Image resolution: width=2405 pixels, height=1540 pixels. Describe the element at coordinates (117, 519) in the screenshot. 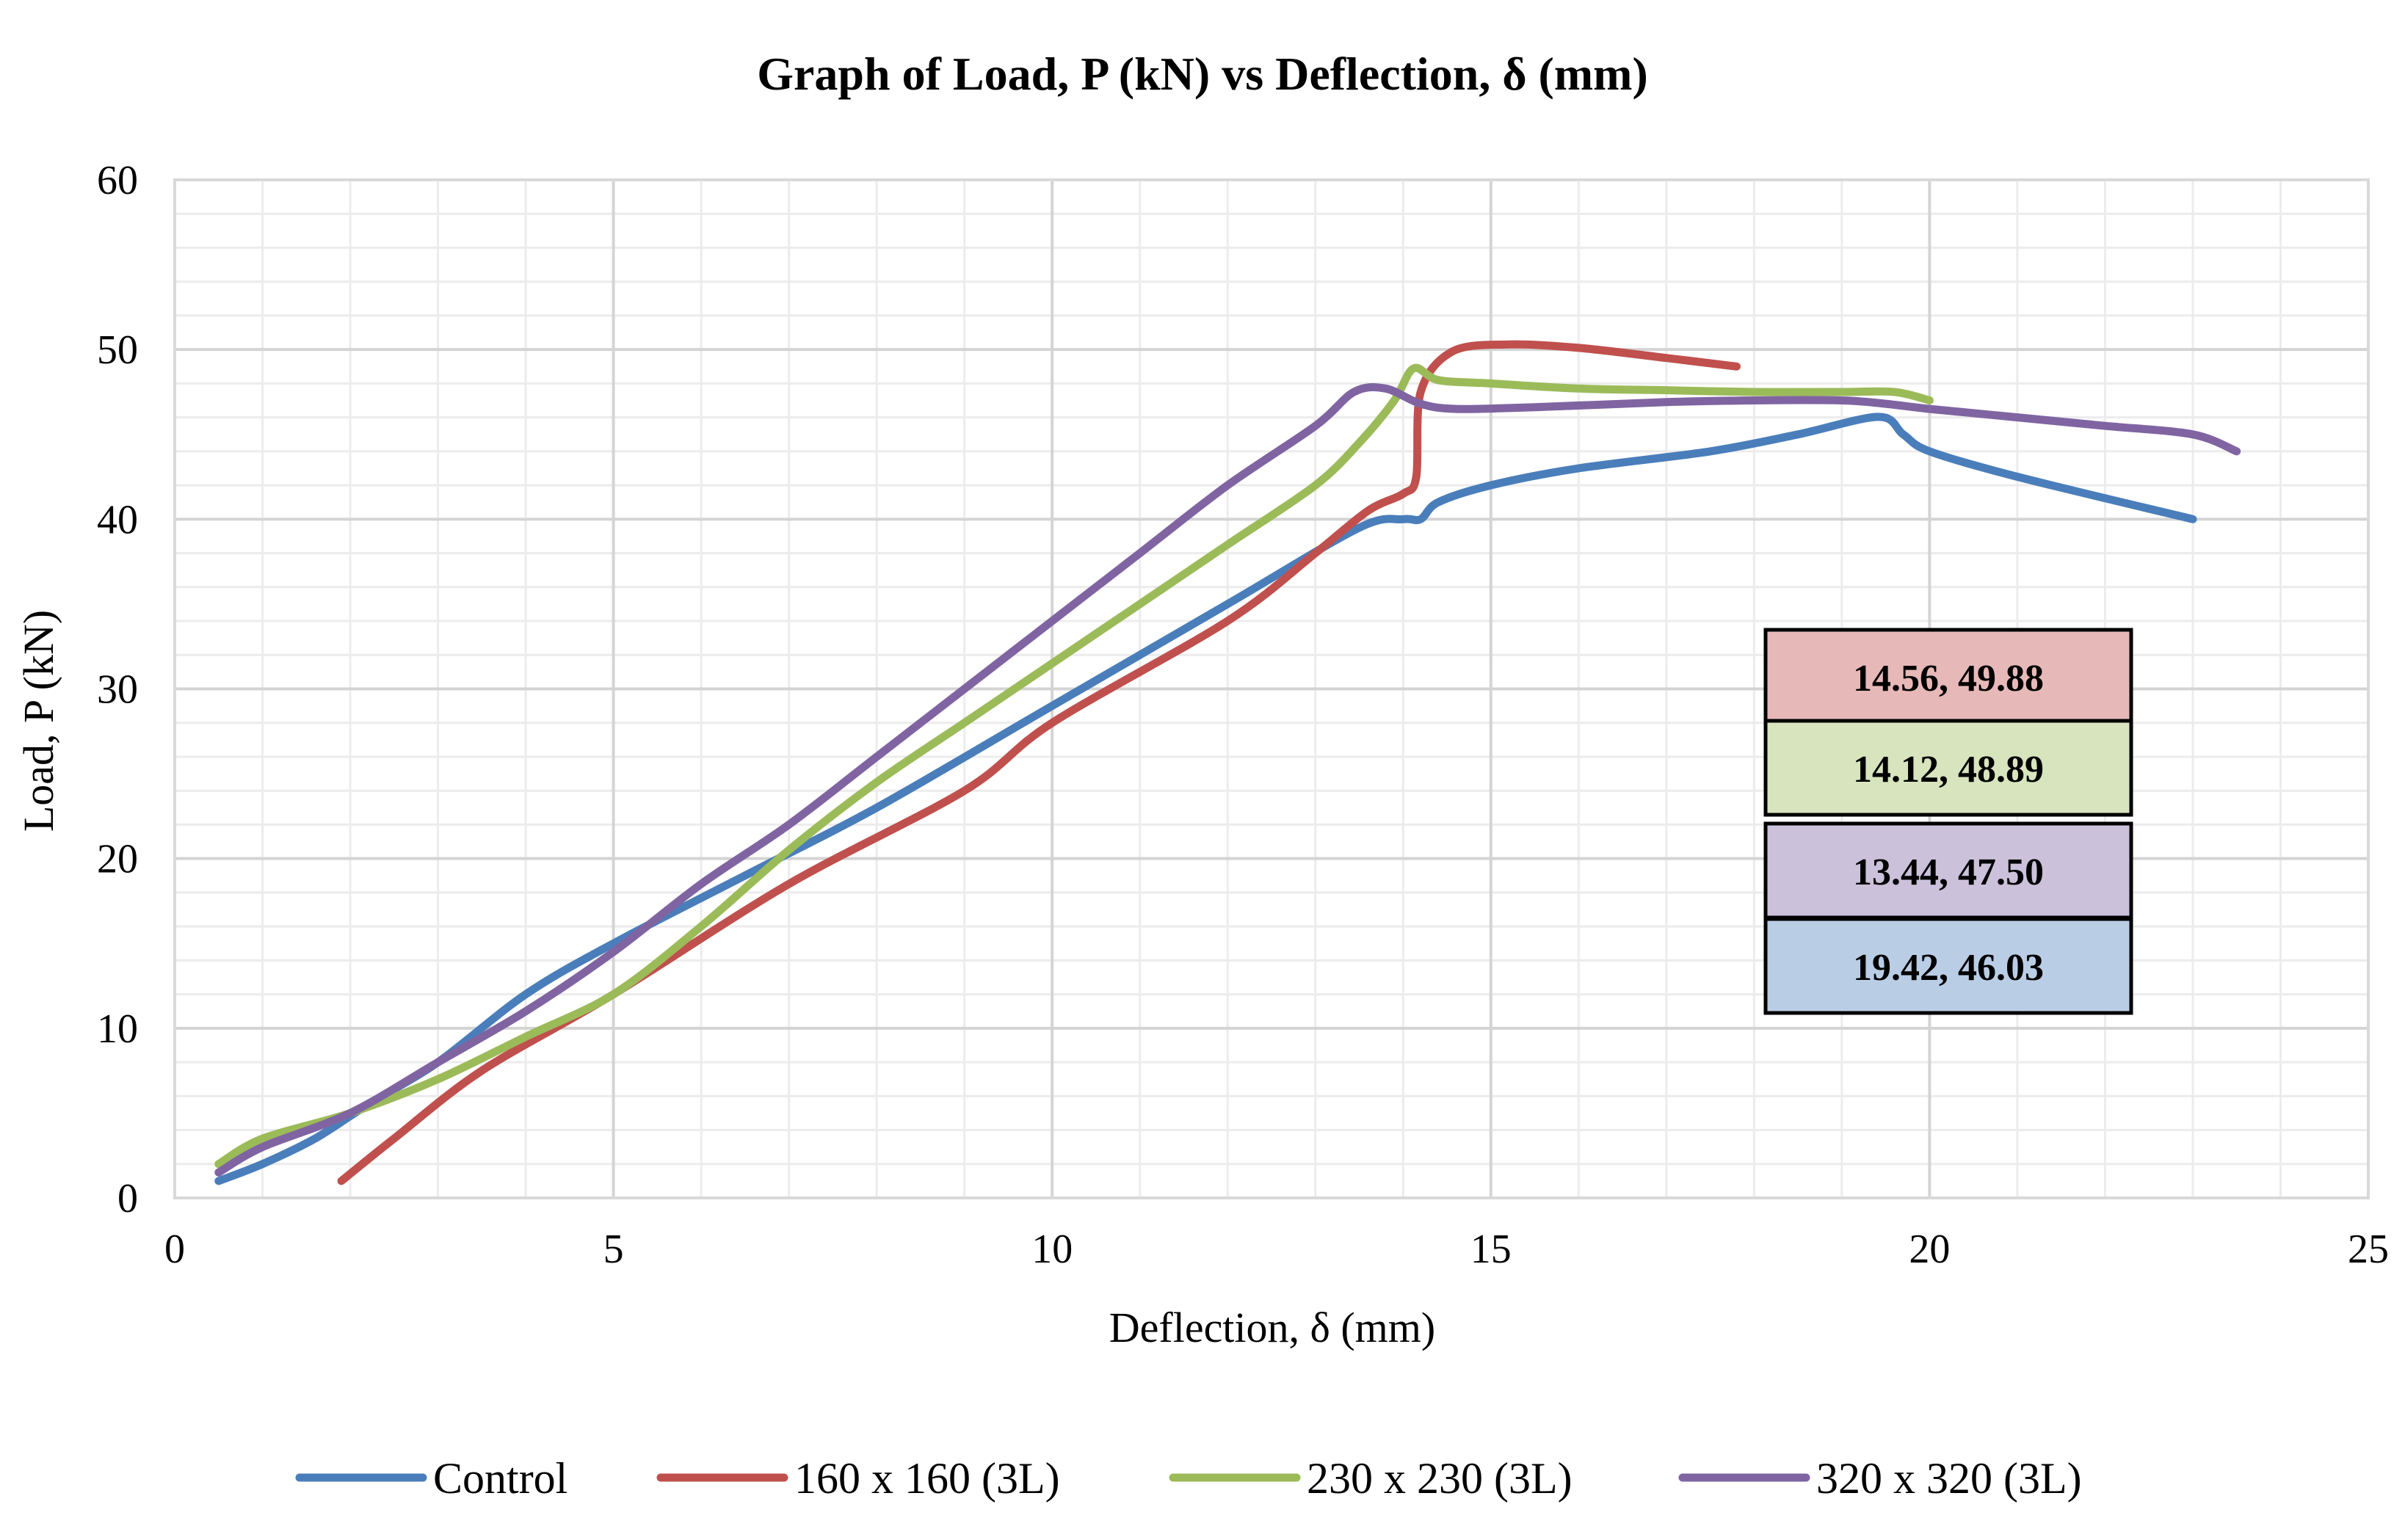

I see `y-tick-label: 40` at that location.